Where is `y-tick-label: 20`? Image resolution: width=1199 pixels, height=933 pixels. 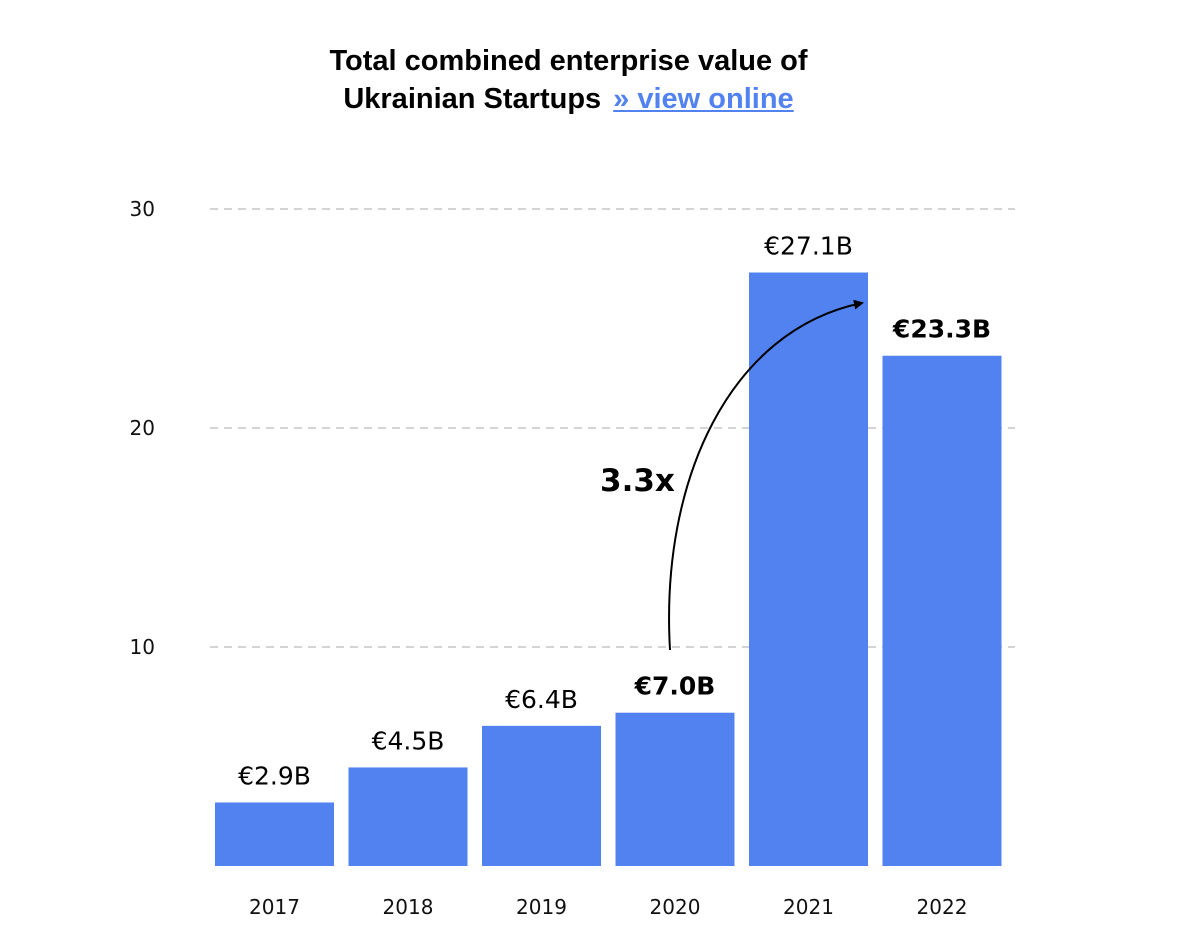
y-tick-label: 20 is located at coordinates (142, 428).